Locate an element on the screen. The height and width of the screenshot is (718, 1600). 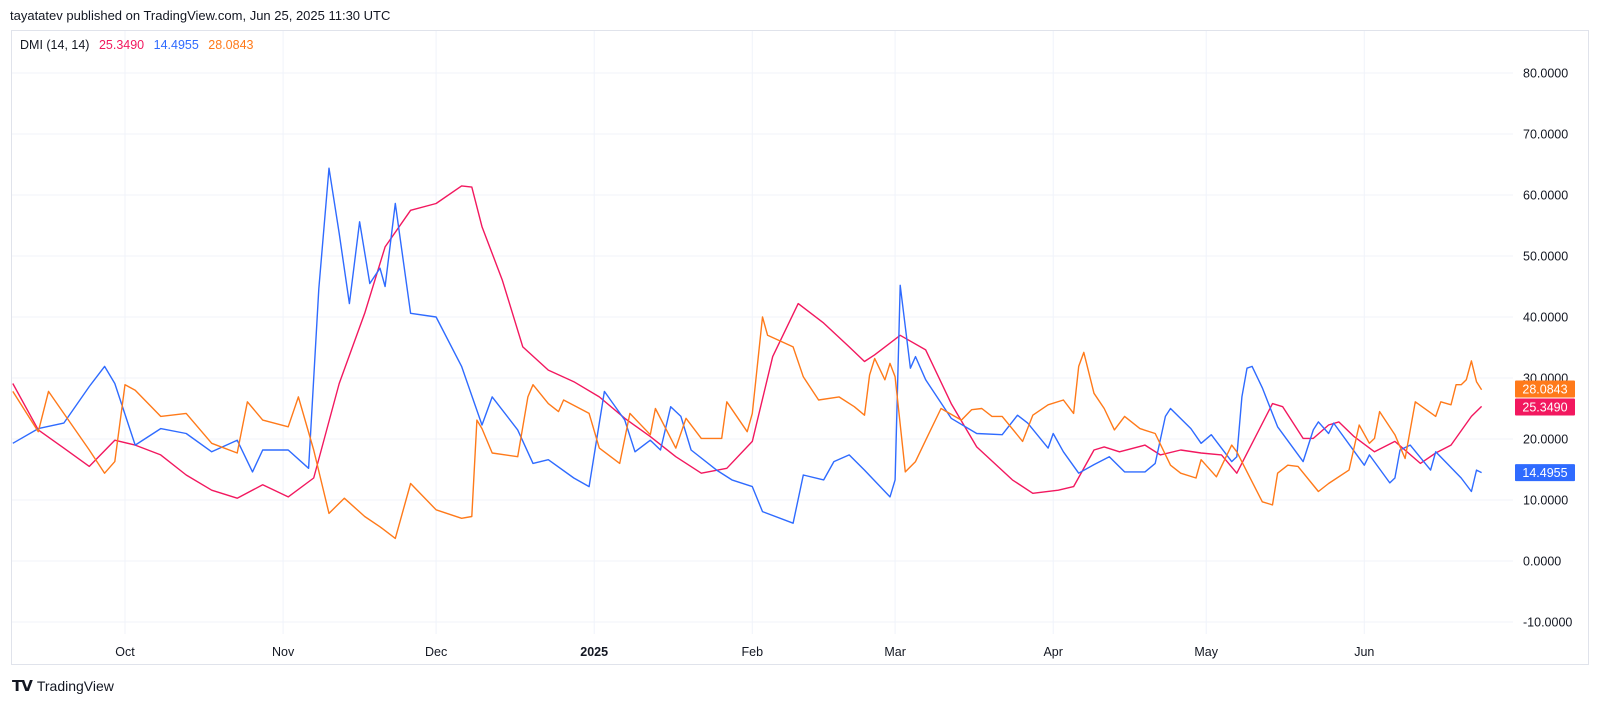
x-tick-label: Jun is located at coordinates (1364, 652).